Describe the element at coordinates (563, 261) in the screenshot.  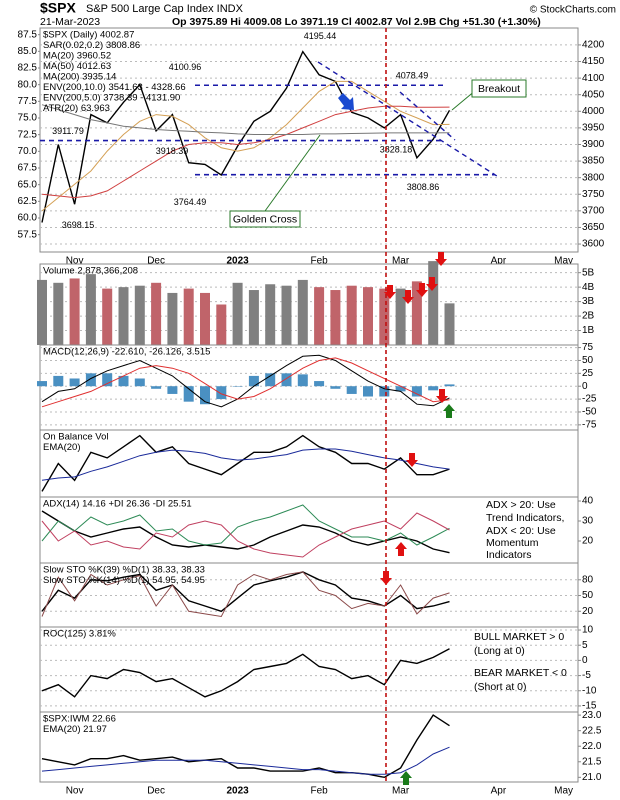
I see `x-tick-label: May` at that location.